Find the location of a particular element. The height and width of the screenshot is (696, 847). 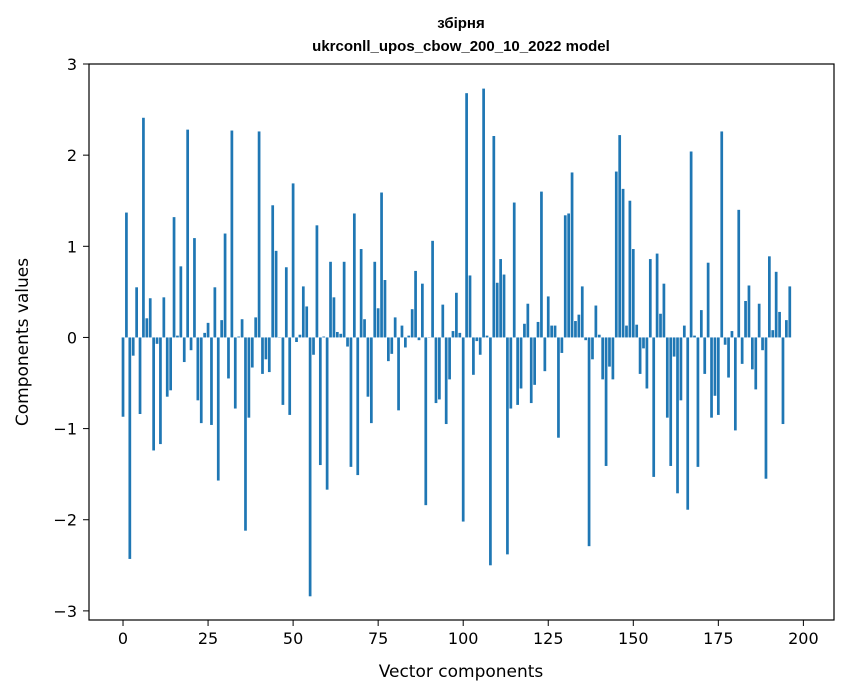

x-tick-label: 100 is located at coordinates (463, 638).